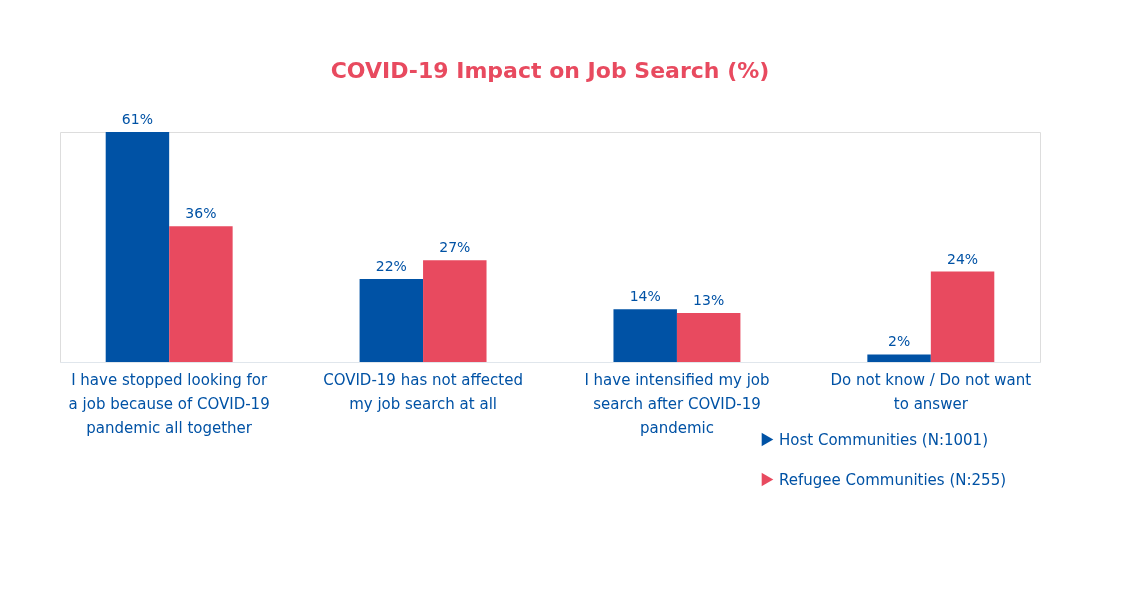 The image size is (1127, 593). Describe the element at coordinates (893, 479) in the screenshot. I see `legend-label: Refugee Communities (N:255)` at that location.